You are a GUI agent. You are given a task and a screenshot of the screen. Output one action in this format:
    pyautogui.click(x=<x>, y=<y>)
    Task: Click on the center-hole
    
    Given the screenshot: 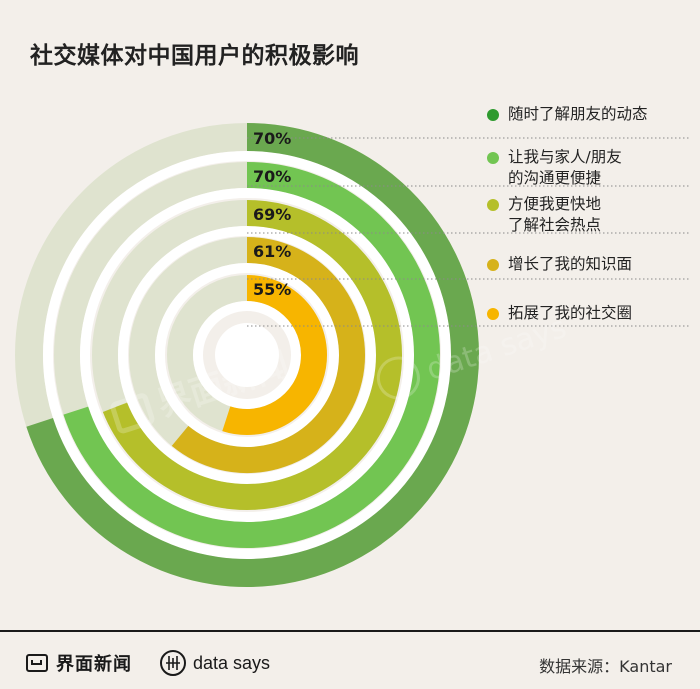 What is the action you would take?
    pyautogui.click(x=247, y=355)
    